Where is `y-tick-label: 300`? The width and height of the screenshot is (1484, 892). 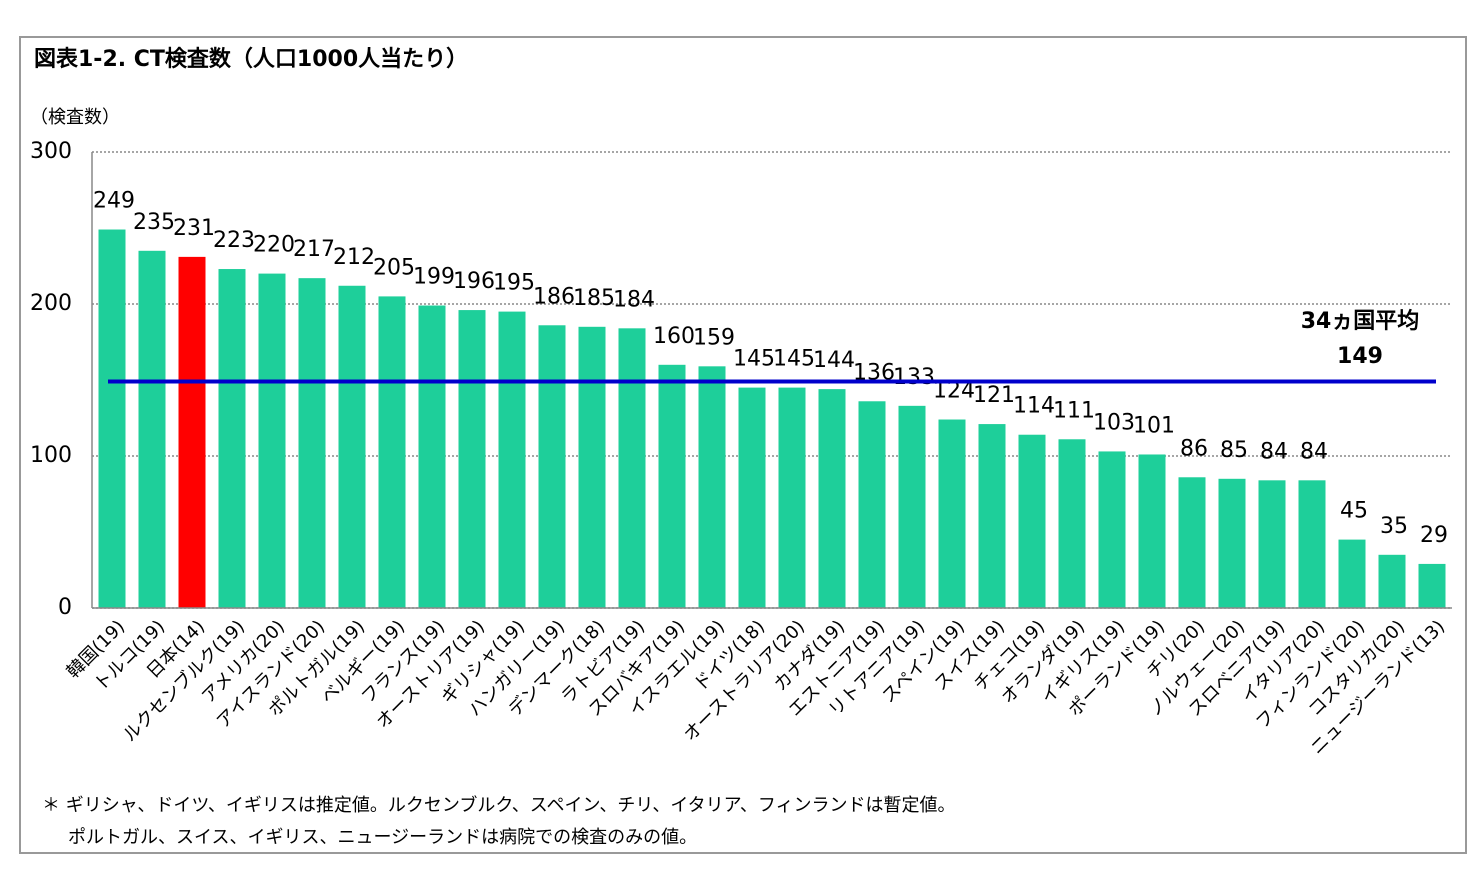 y-tick-label: 300 is located at coordinates (51, 151).